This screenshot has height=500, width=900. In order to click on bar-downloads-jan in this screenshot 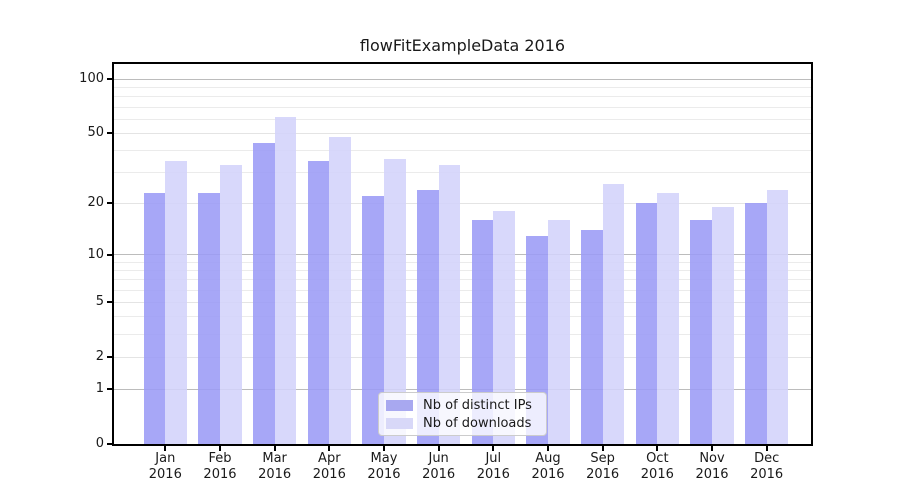, I will do `click(176, 302)`.